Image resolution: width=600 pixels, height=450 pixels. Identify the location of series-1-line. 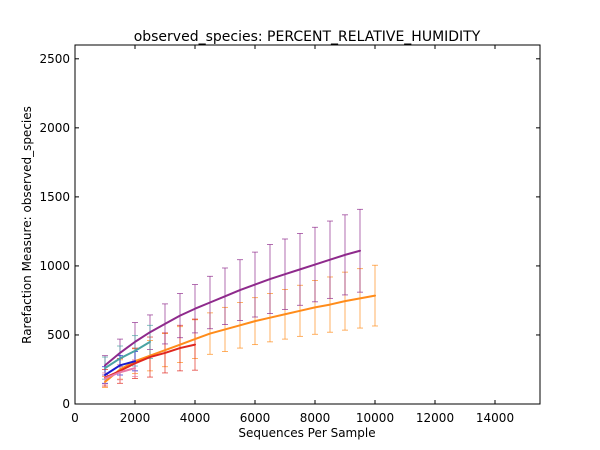
(150, 361).